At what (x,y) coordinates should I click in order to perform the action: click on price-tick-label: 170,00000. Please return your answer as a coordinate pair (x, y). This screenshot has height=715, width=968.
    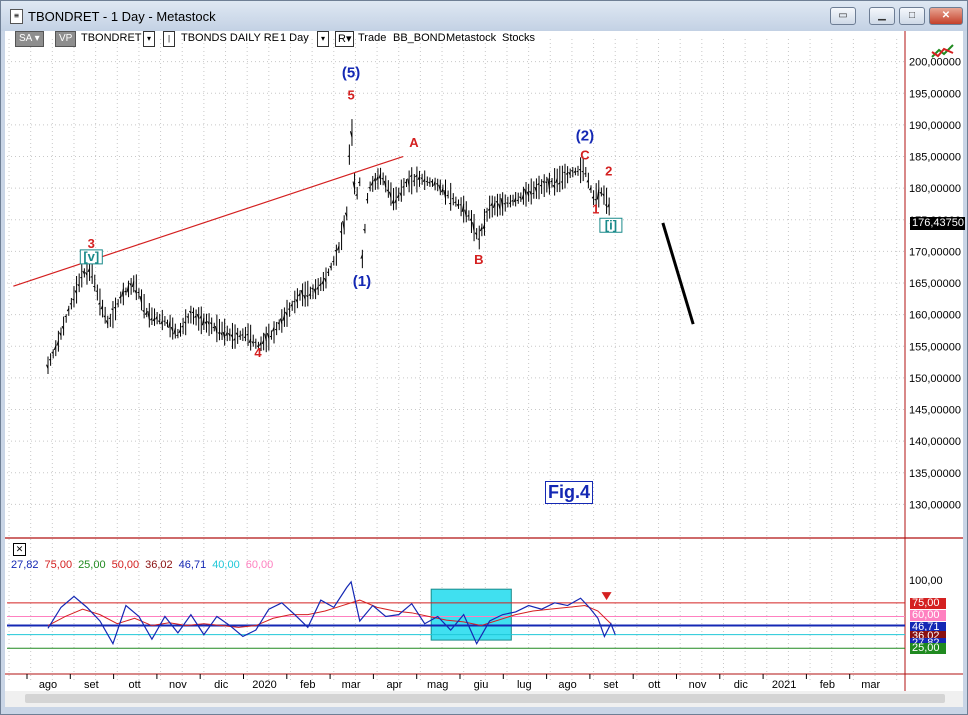
    Looking at the image, I should click on (935, 252).